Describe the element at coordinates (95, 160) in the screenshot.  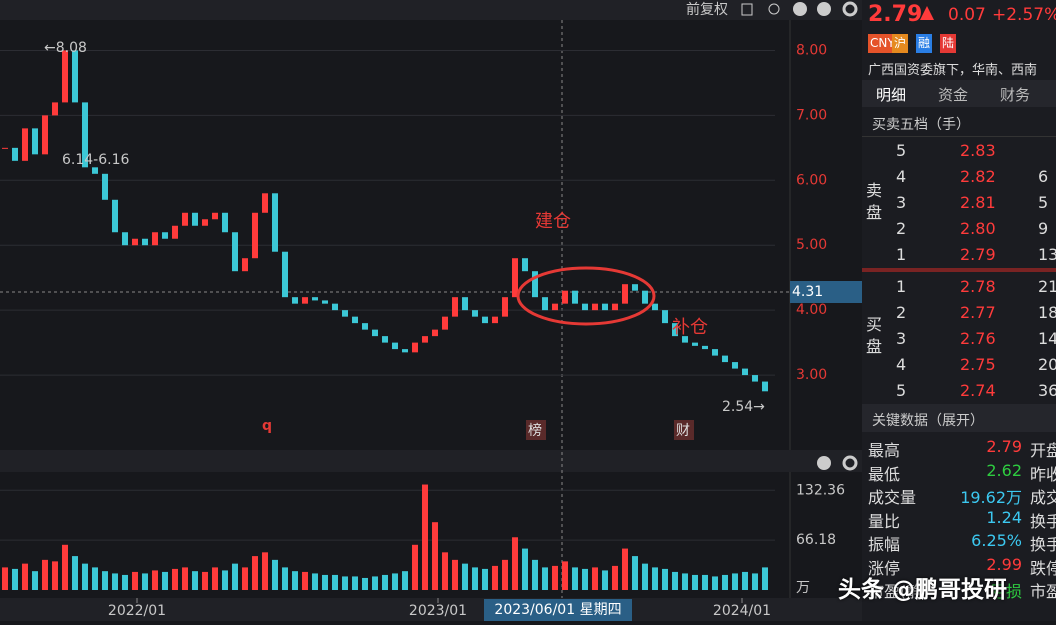
I see `annotation: 6.14-6.16` at that location.